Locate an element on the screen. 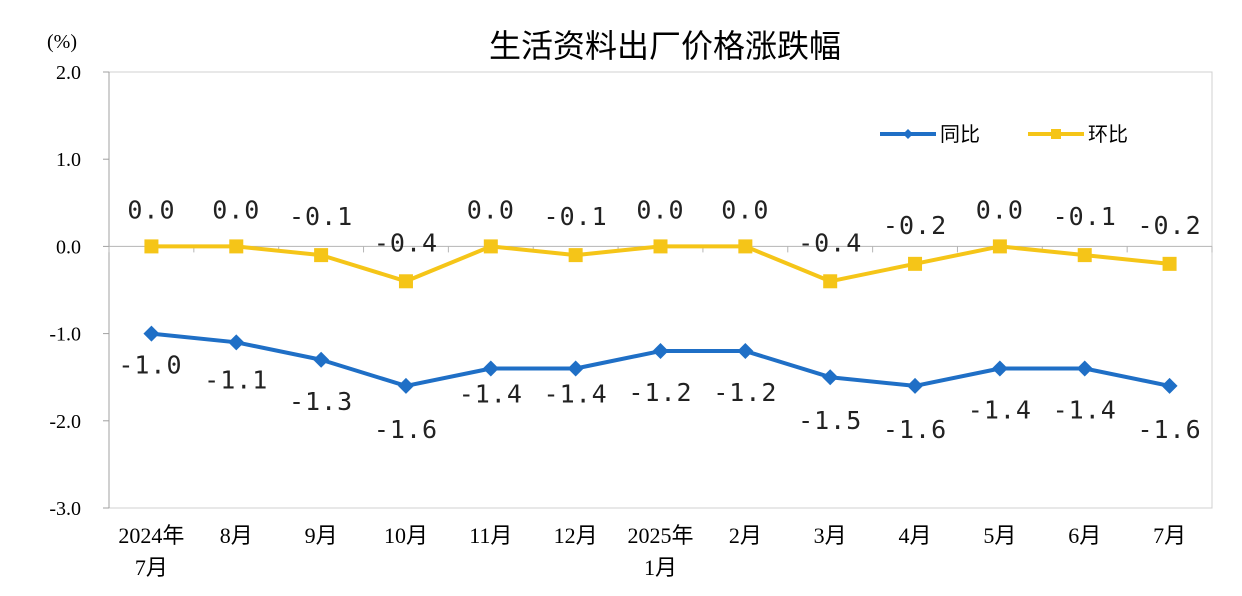  x-tick-label: 9月 is located at coordinates (321, 535).